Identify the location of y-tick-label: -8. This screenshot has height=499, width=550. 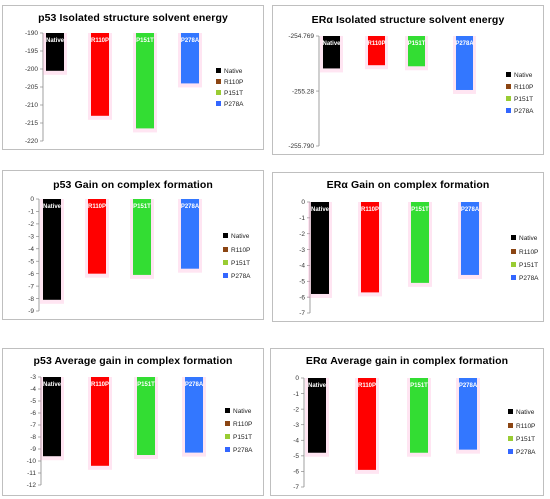
(33, 437).